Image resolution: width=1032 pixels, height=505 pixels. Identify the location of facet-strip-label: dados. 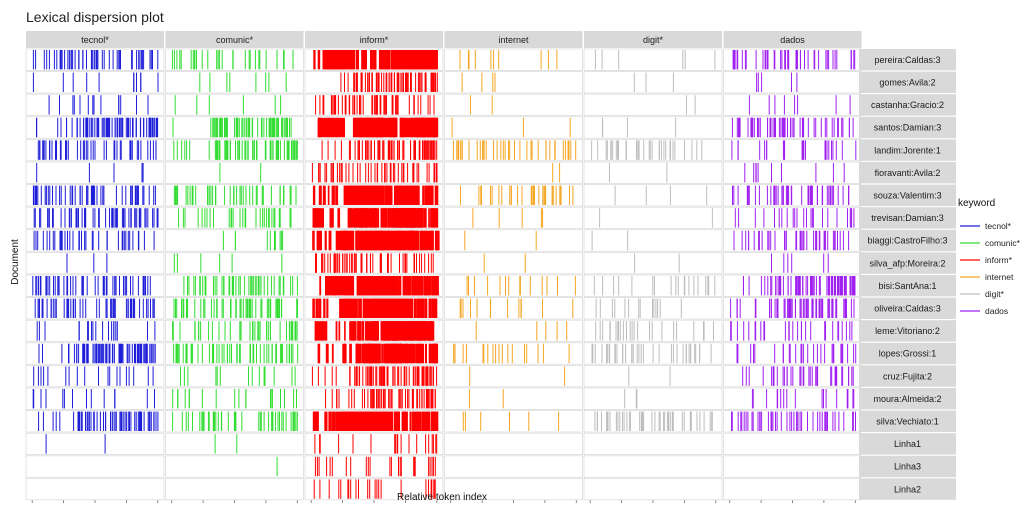
(792, 40).